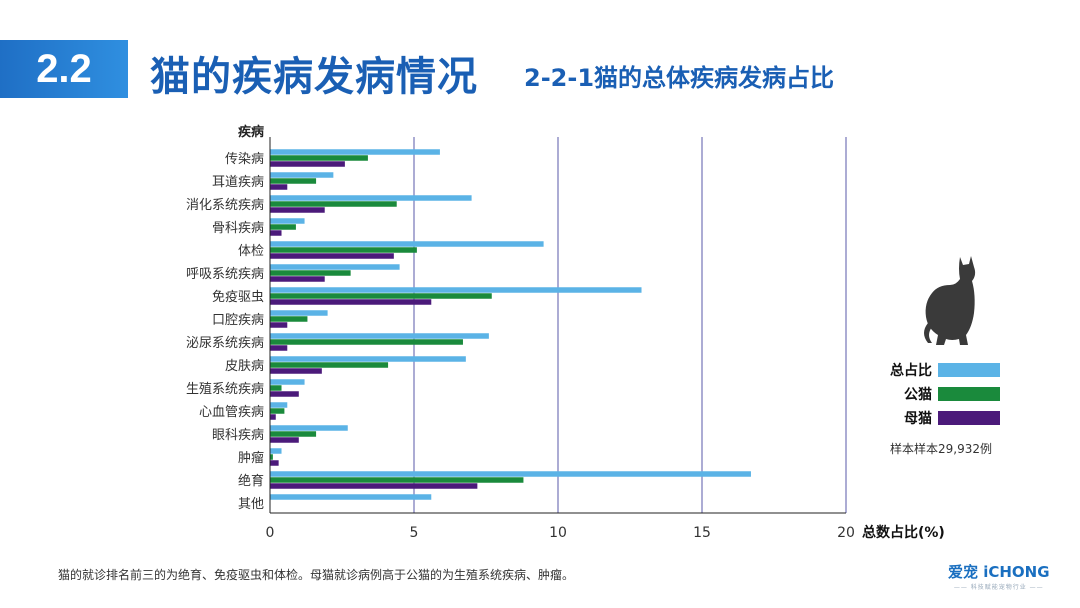  Describe the element at coordinates (244, 366) in the screenshot. I see `category-label: 皮肤病` at that location.